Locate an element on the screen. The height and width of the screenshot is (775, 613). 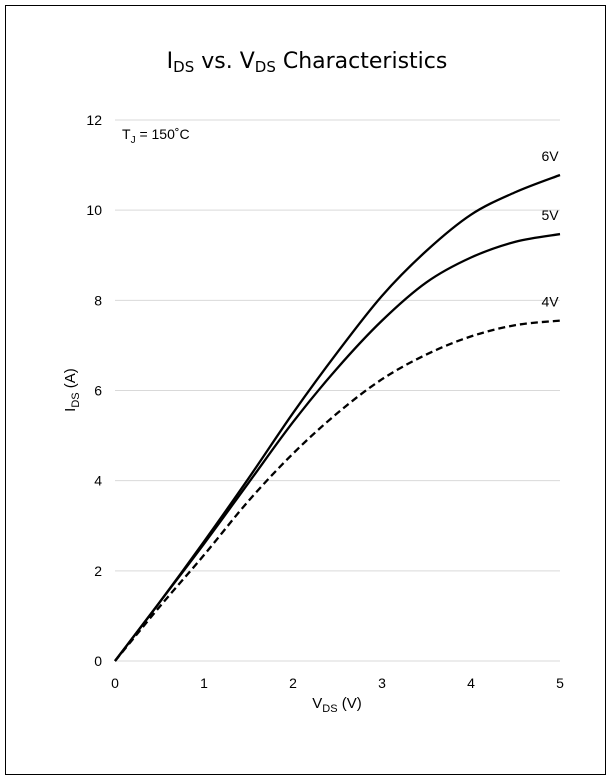
temperature-annotation: TJ = 150˚C is located at coordinates (156, 136).